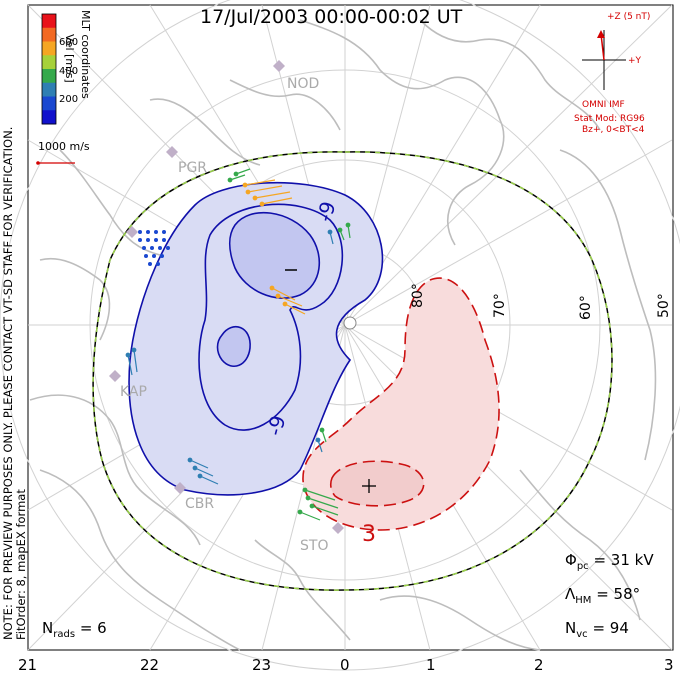 This screenshot has height=674, width=680. What do you see at coordinates (603, 595) in the screenshot?
I see `stat-lambda-hm: ΛHM = 58°` at bounding box center [603, 595].